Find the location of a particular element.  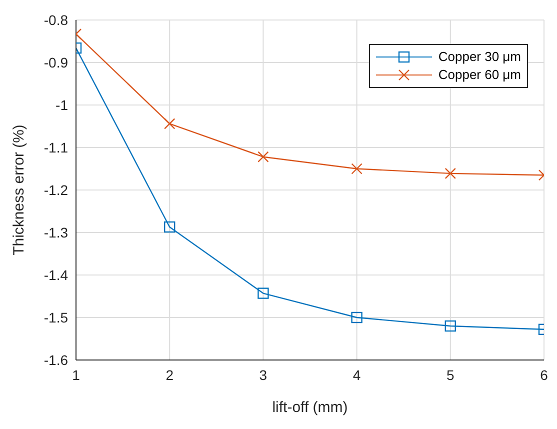

y-tick-label: -1.4 is located at coordinates (56, 274).